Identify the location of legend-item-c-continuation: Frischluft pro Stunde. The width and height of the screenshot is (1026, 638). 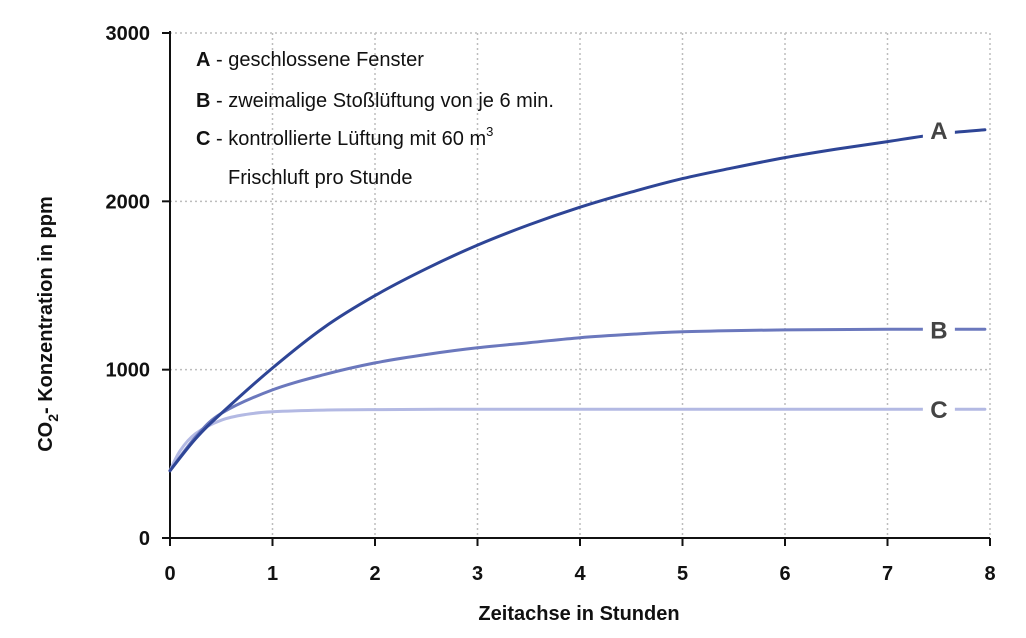
(320, 178).